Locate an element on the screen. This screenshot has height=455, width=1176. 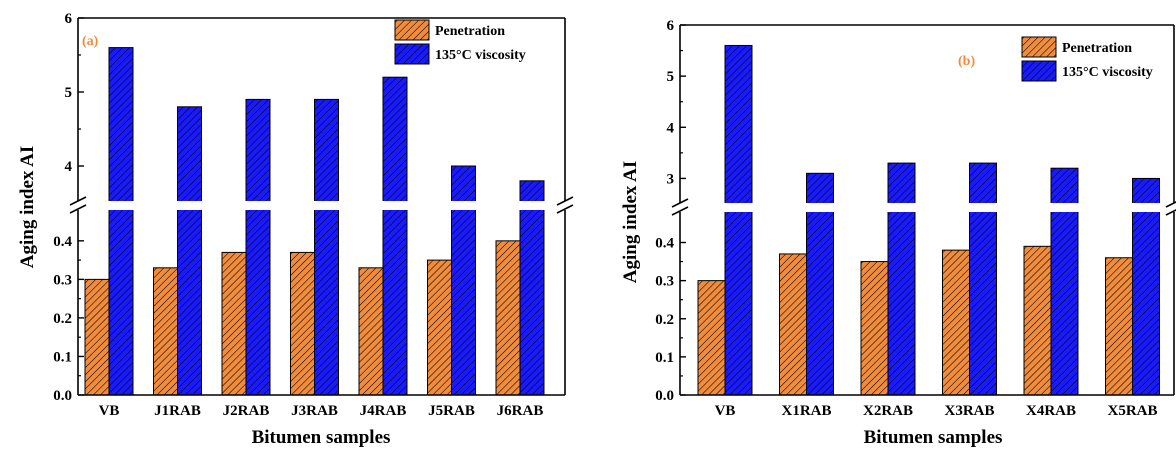
x-tick-label: X2RAB is located at coordinates (888, 411).